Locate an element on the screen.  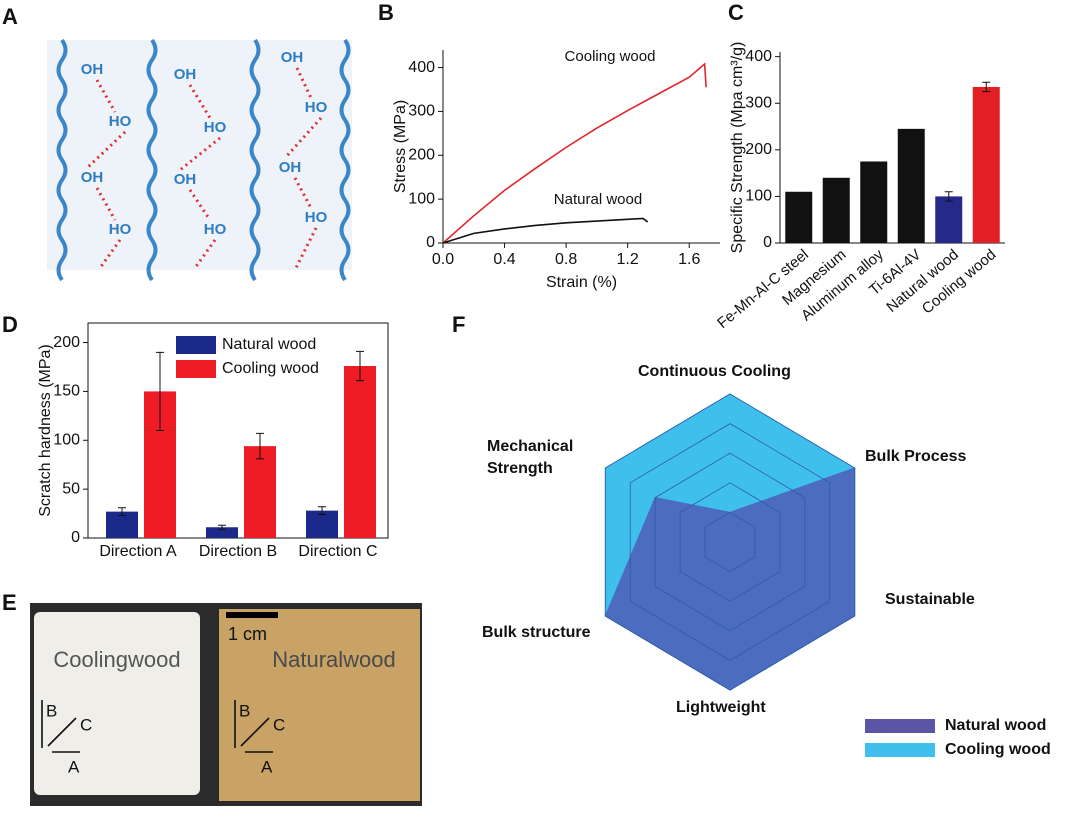
plot-frame is located at coordinates (238, 430).